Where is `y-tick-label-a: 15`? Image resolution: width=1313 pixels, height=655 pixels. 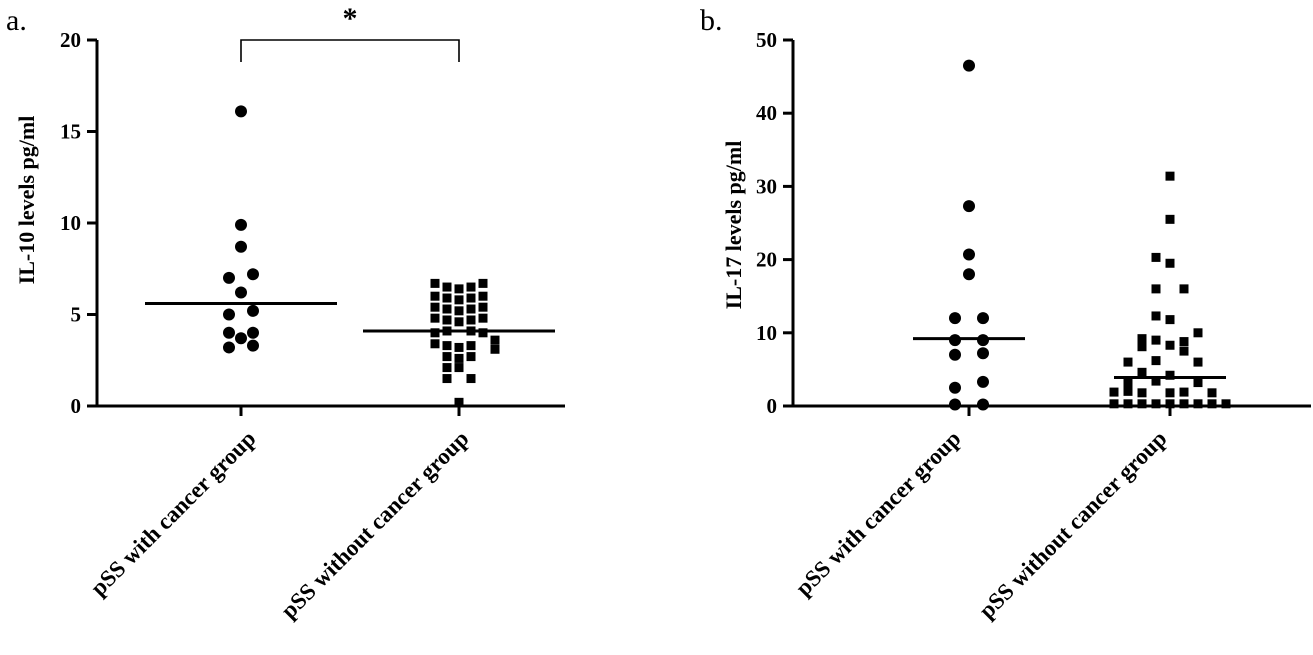
y-tick-label-a: 15 is located at coordinates (70, 132).